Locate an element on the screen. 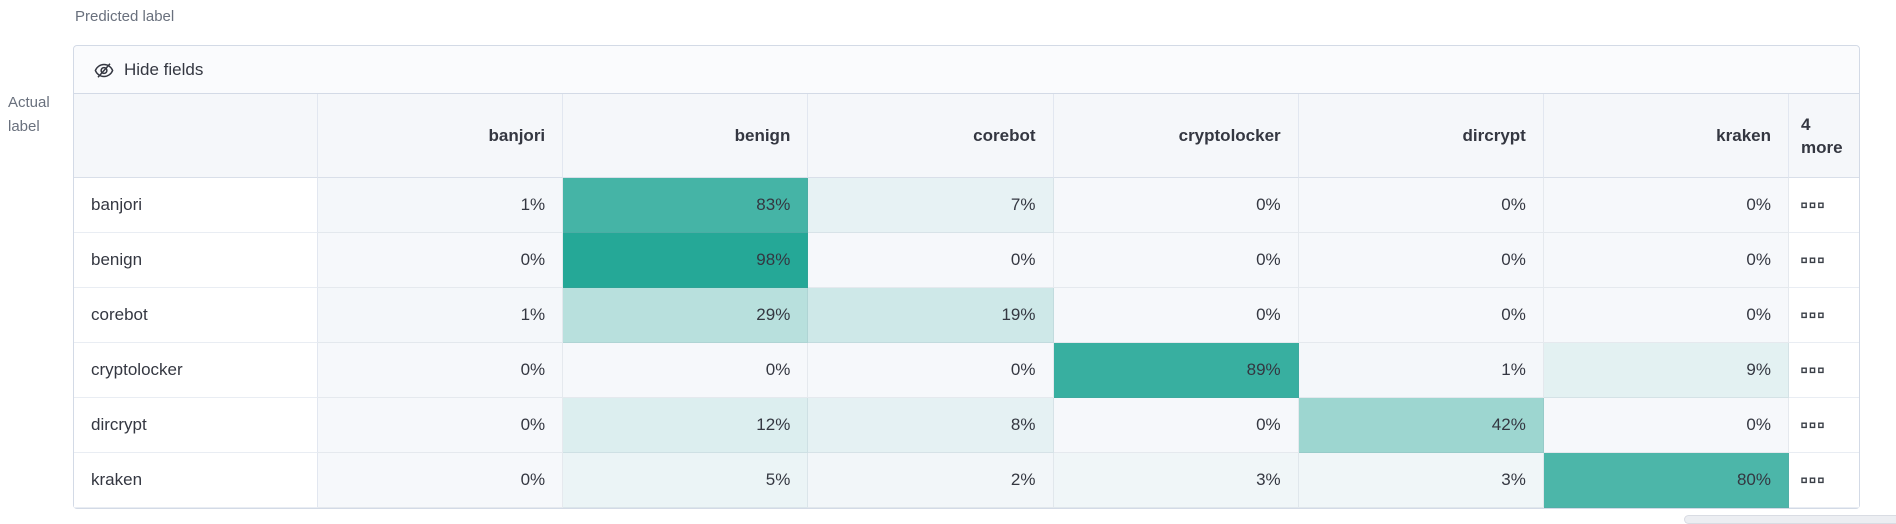 This screenshot has width=1896, height=524. column-header-label: banjori is located at coordinates (517, 135).